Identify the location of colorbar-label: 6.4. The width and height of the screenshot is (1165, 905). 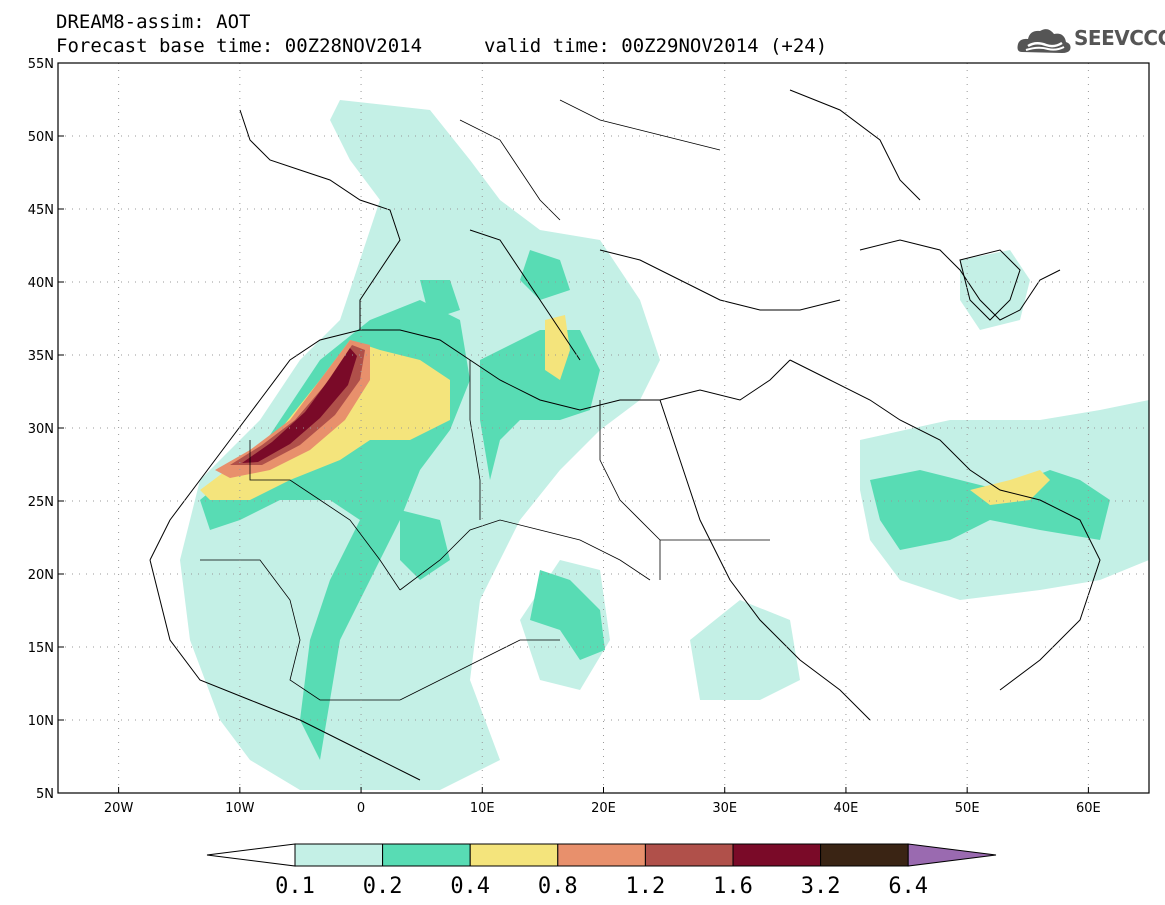
(908, 886).